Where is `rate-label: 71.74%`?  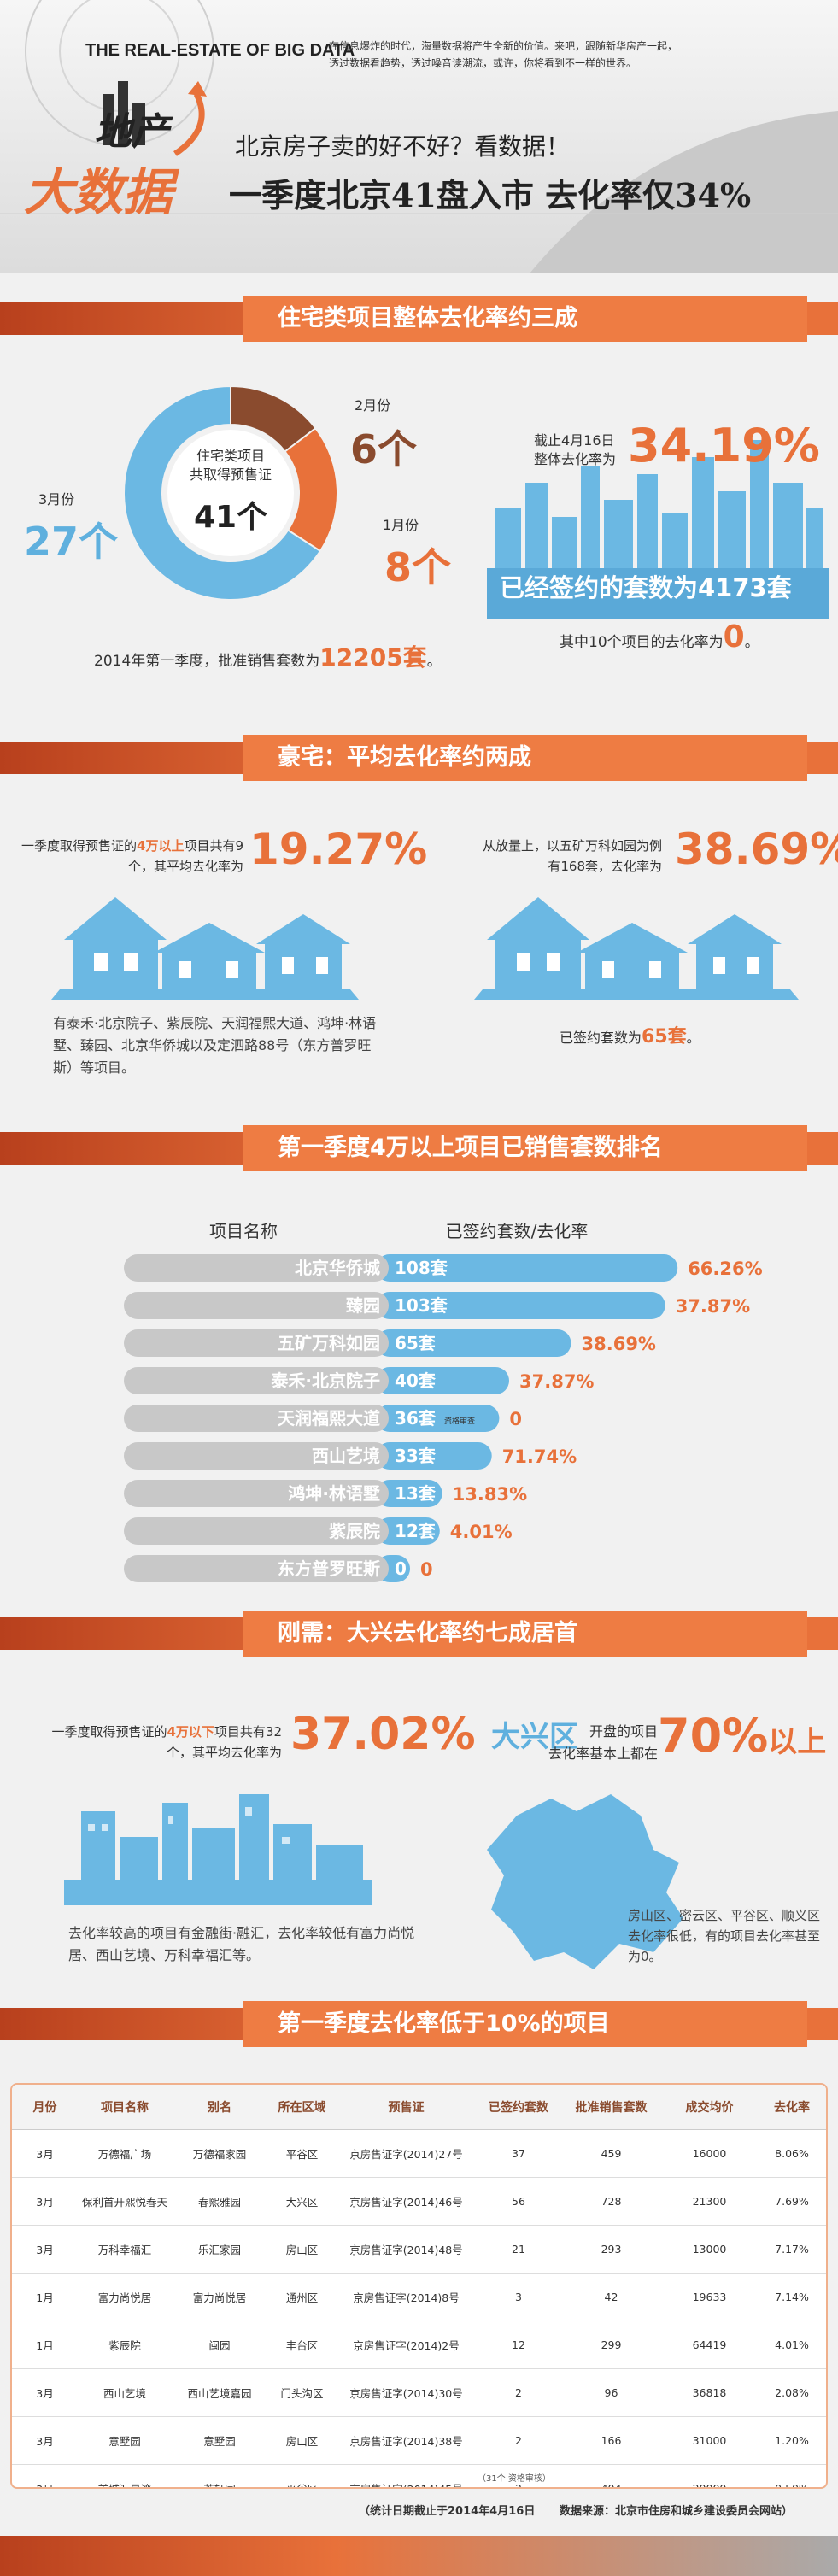
rate-label: 71.74% is located at coordinates (540, 1456).